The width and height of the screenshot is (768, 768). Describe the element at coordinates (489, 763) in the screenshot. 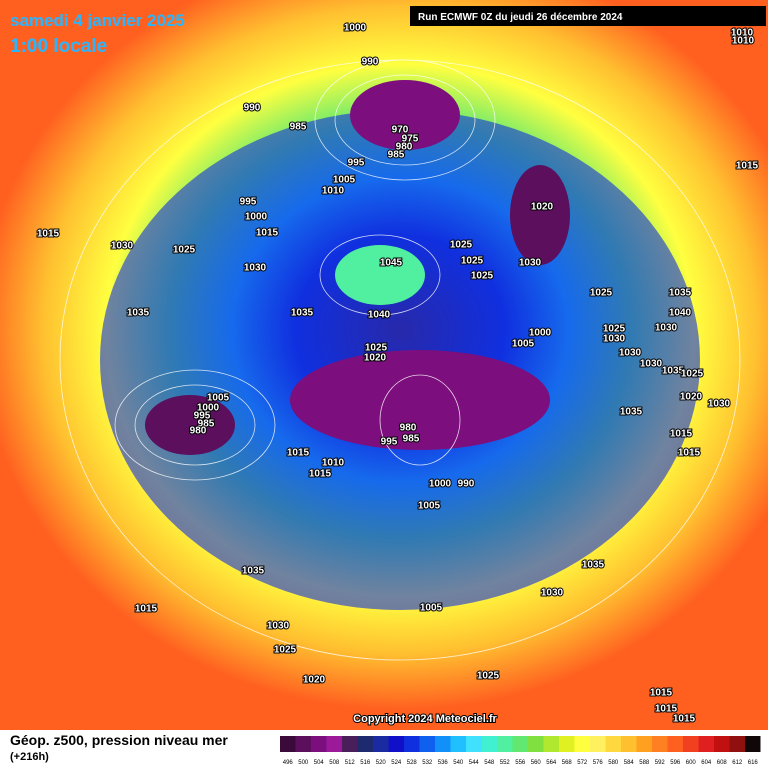

I see `colorbar-tick: 548` at that location.